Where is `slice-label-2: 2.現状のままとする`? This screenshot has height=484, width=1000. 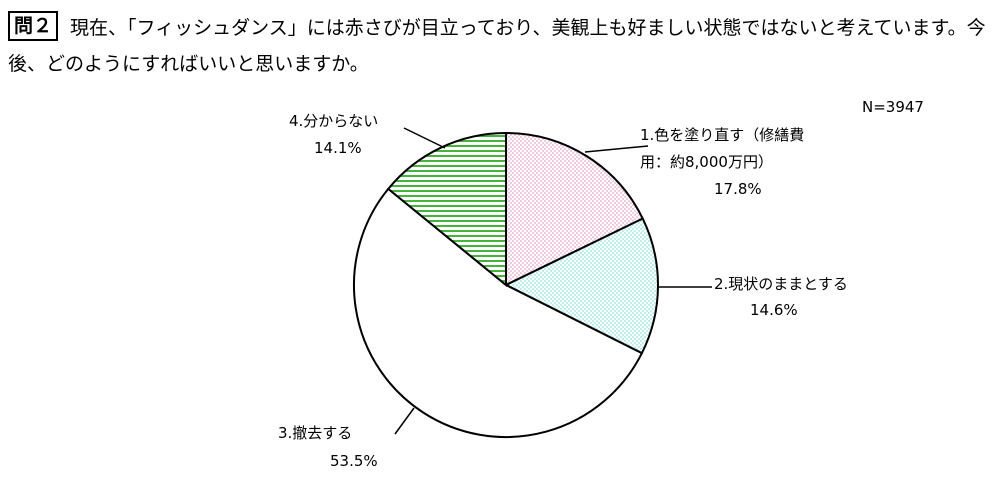 slice-label-2: 2.現状のままとする is located at coordinates (781, 284).